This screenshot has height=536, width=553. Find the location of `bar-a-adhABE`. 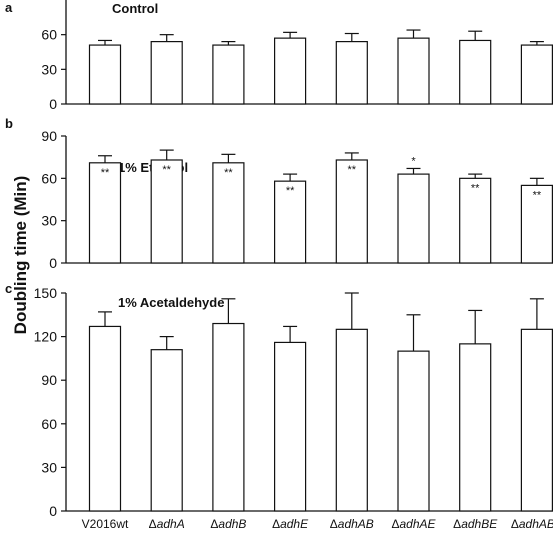

bar-a-adhABE is located at coordinates (536, 74).